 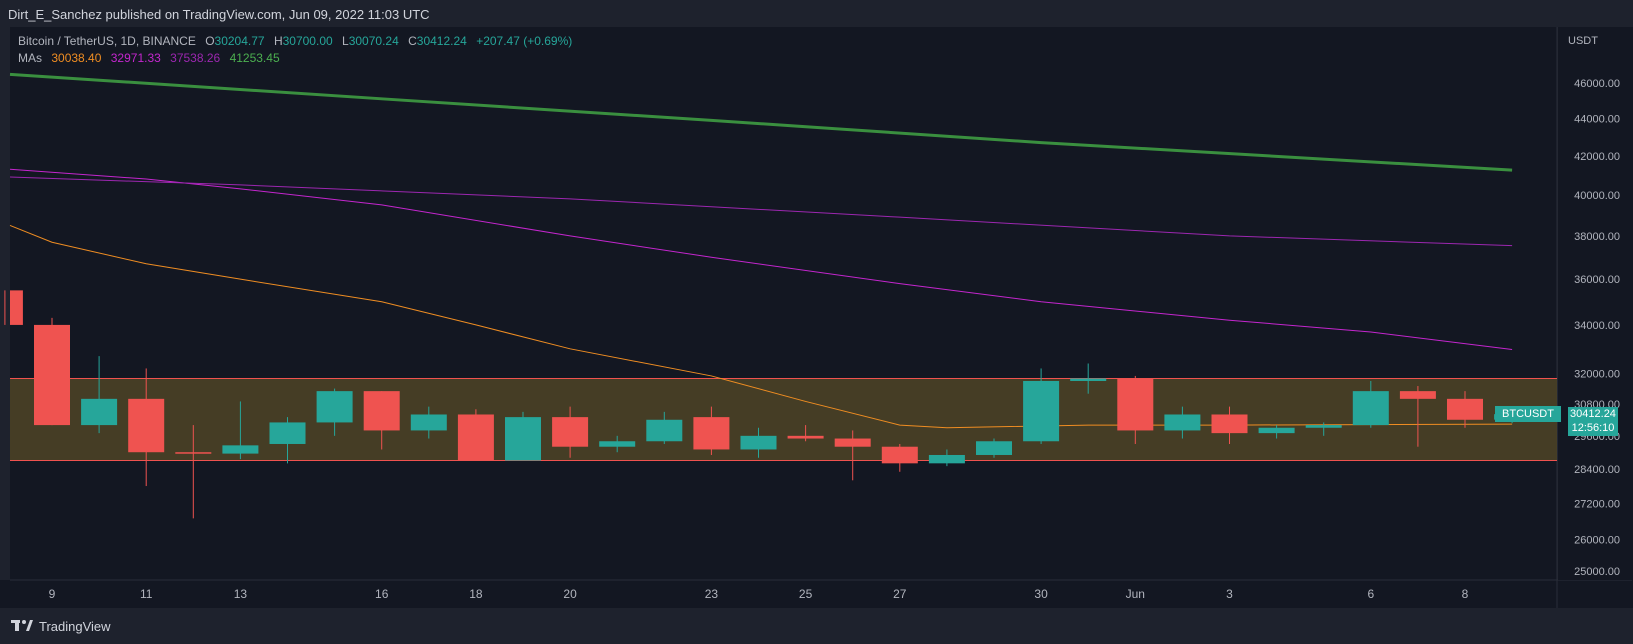 I want to click on change-value: +207.47 (+0.69%), so click(x=524, y=41).